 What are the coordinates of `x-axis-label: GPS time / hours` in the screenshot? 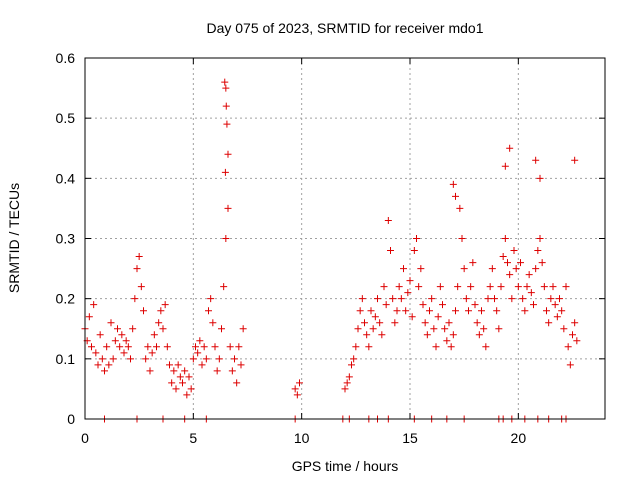 It's located at (345, 466).